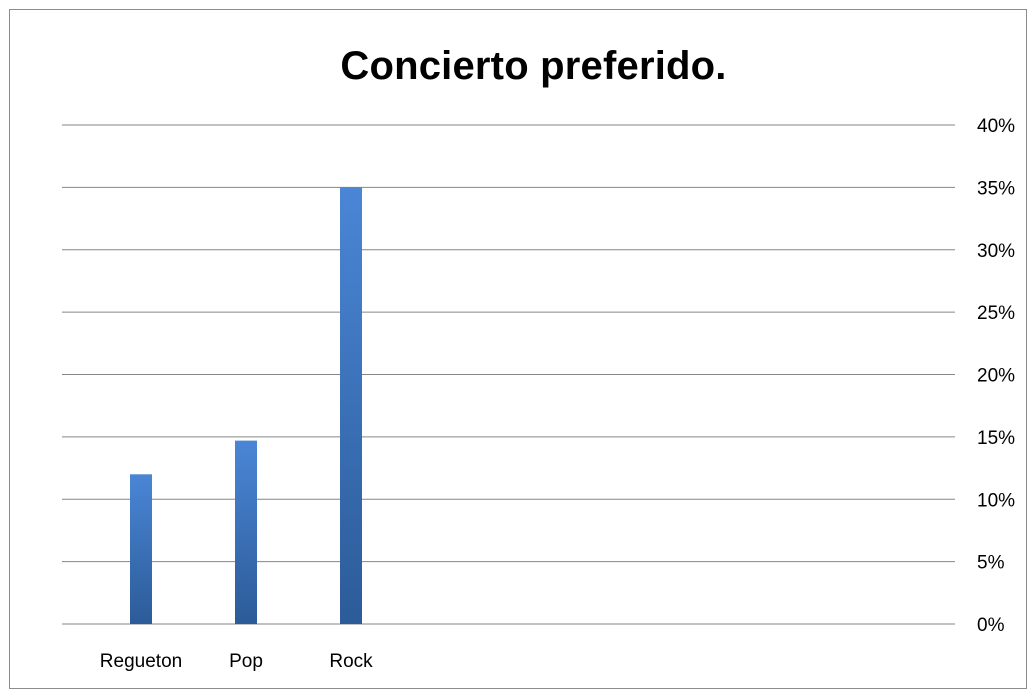  What do you see at coordinates (996, 188) in the screenshot?
I see `y-tick-label: 35%` at bounding box center [996, 188].